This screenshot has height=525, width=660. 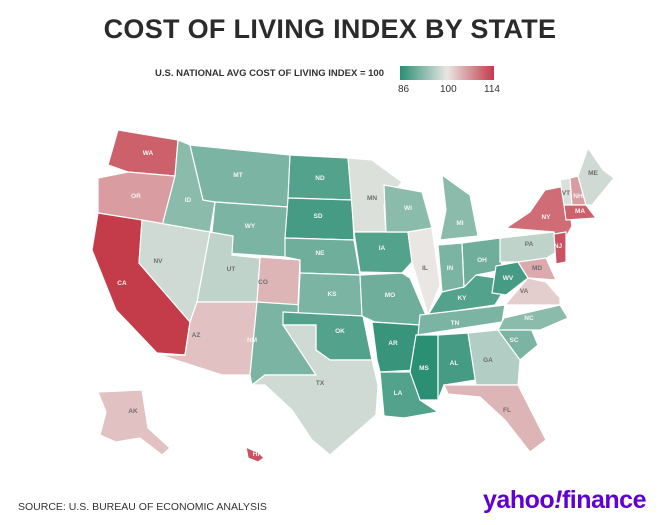 What do you see at coordinates (455, 323) in the screenshot?
I see `state-label-tn: TN` at bounding box center [455, 323].